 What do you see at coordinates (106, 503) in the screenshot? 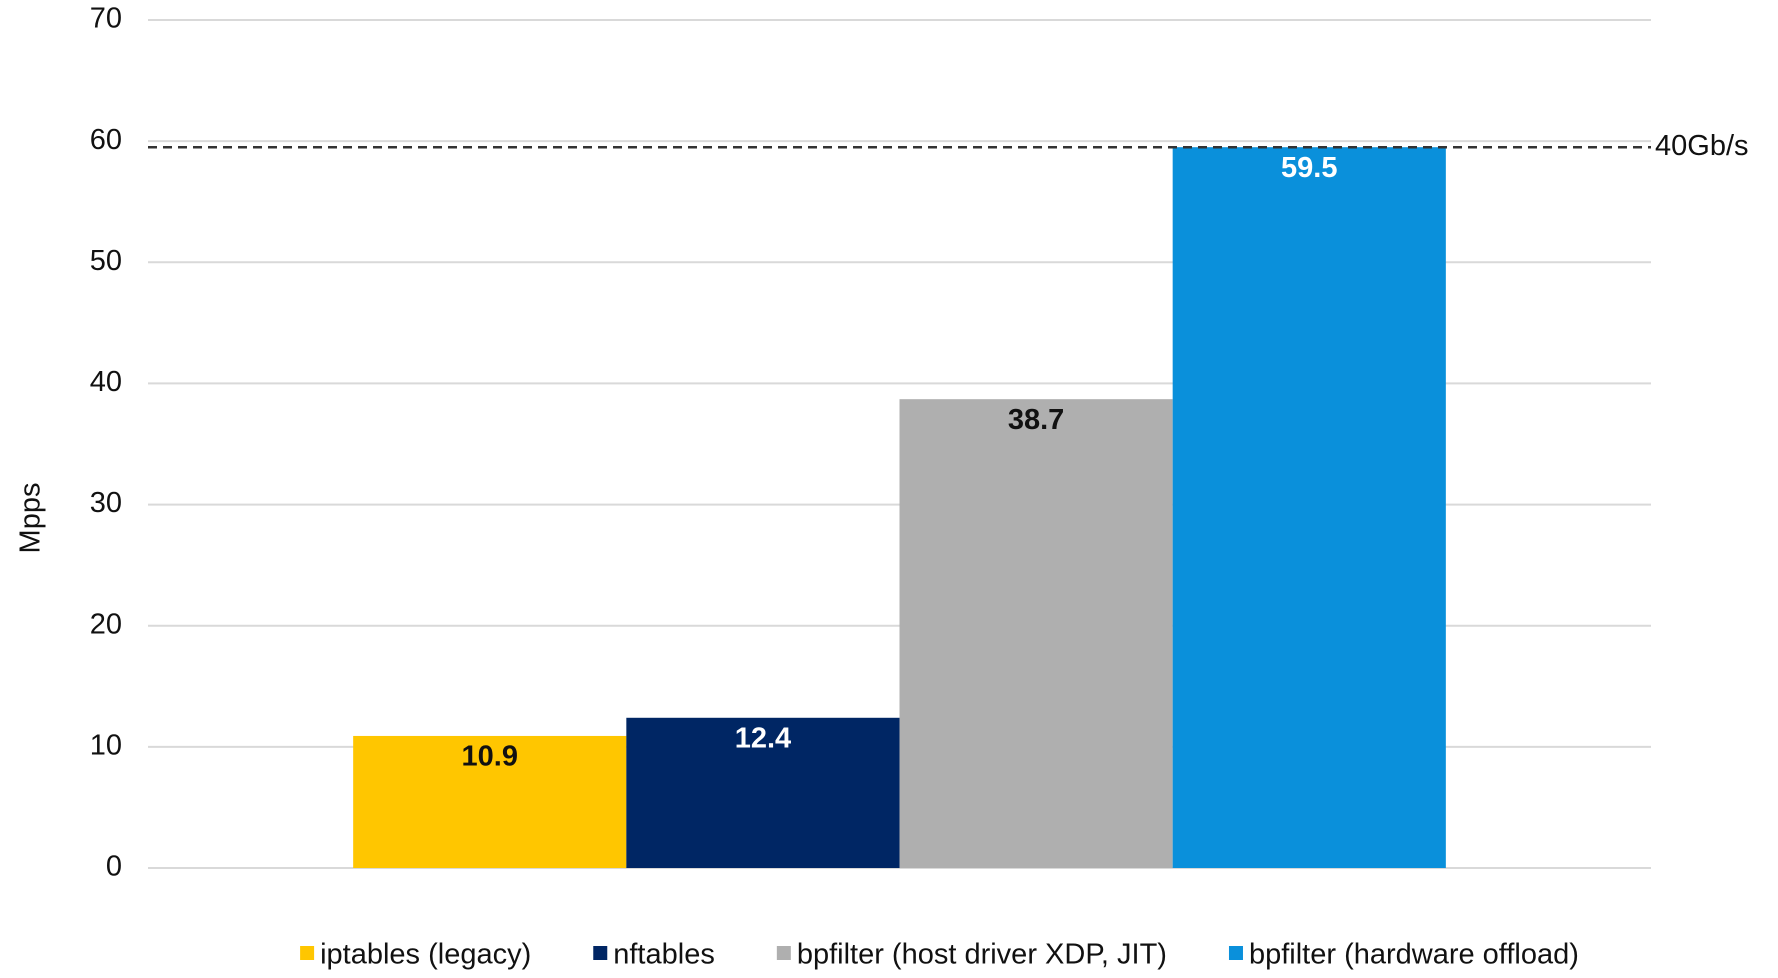
I see `y-tick-label: 30` at bounding box center [106, 503].